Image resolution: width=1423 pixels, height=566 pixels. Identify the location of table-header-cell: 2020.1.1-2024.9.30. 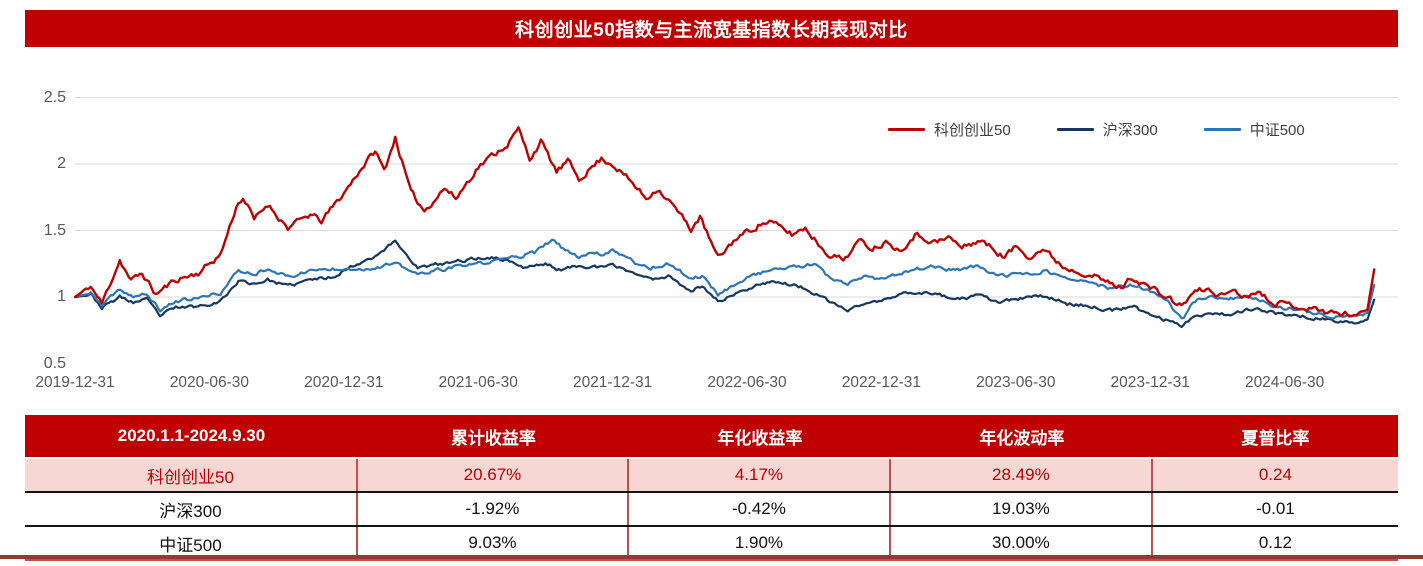
(191, 435).